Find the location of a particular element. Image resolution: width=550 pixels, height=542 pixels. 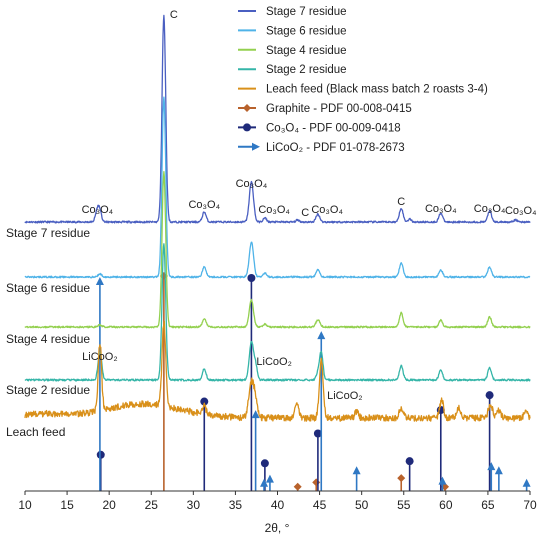

legend-label-stage-6-residue: Stage 6 residue is located at coordinates (306, 31).